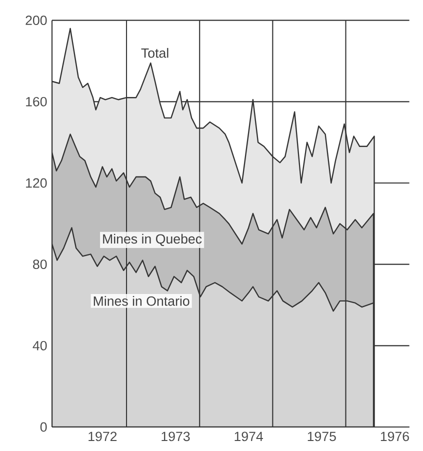  I want to click on y-tick-label: 160, so click(36, 101).